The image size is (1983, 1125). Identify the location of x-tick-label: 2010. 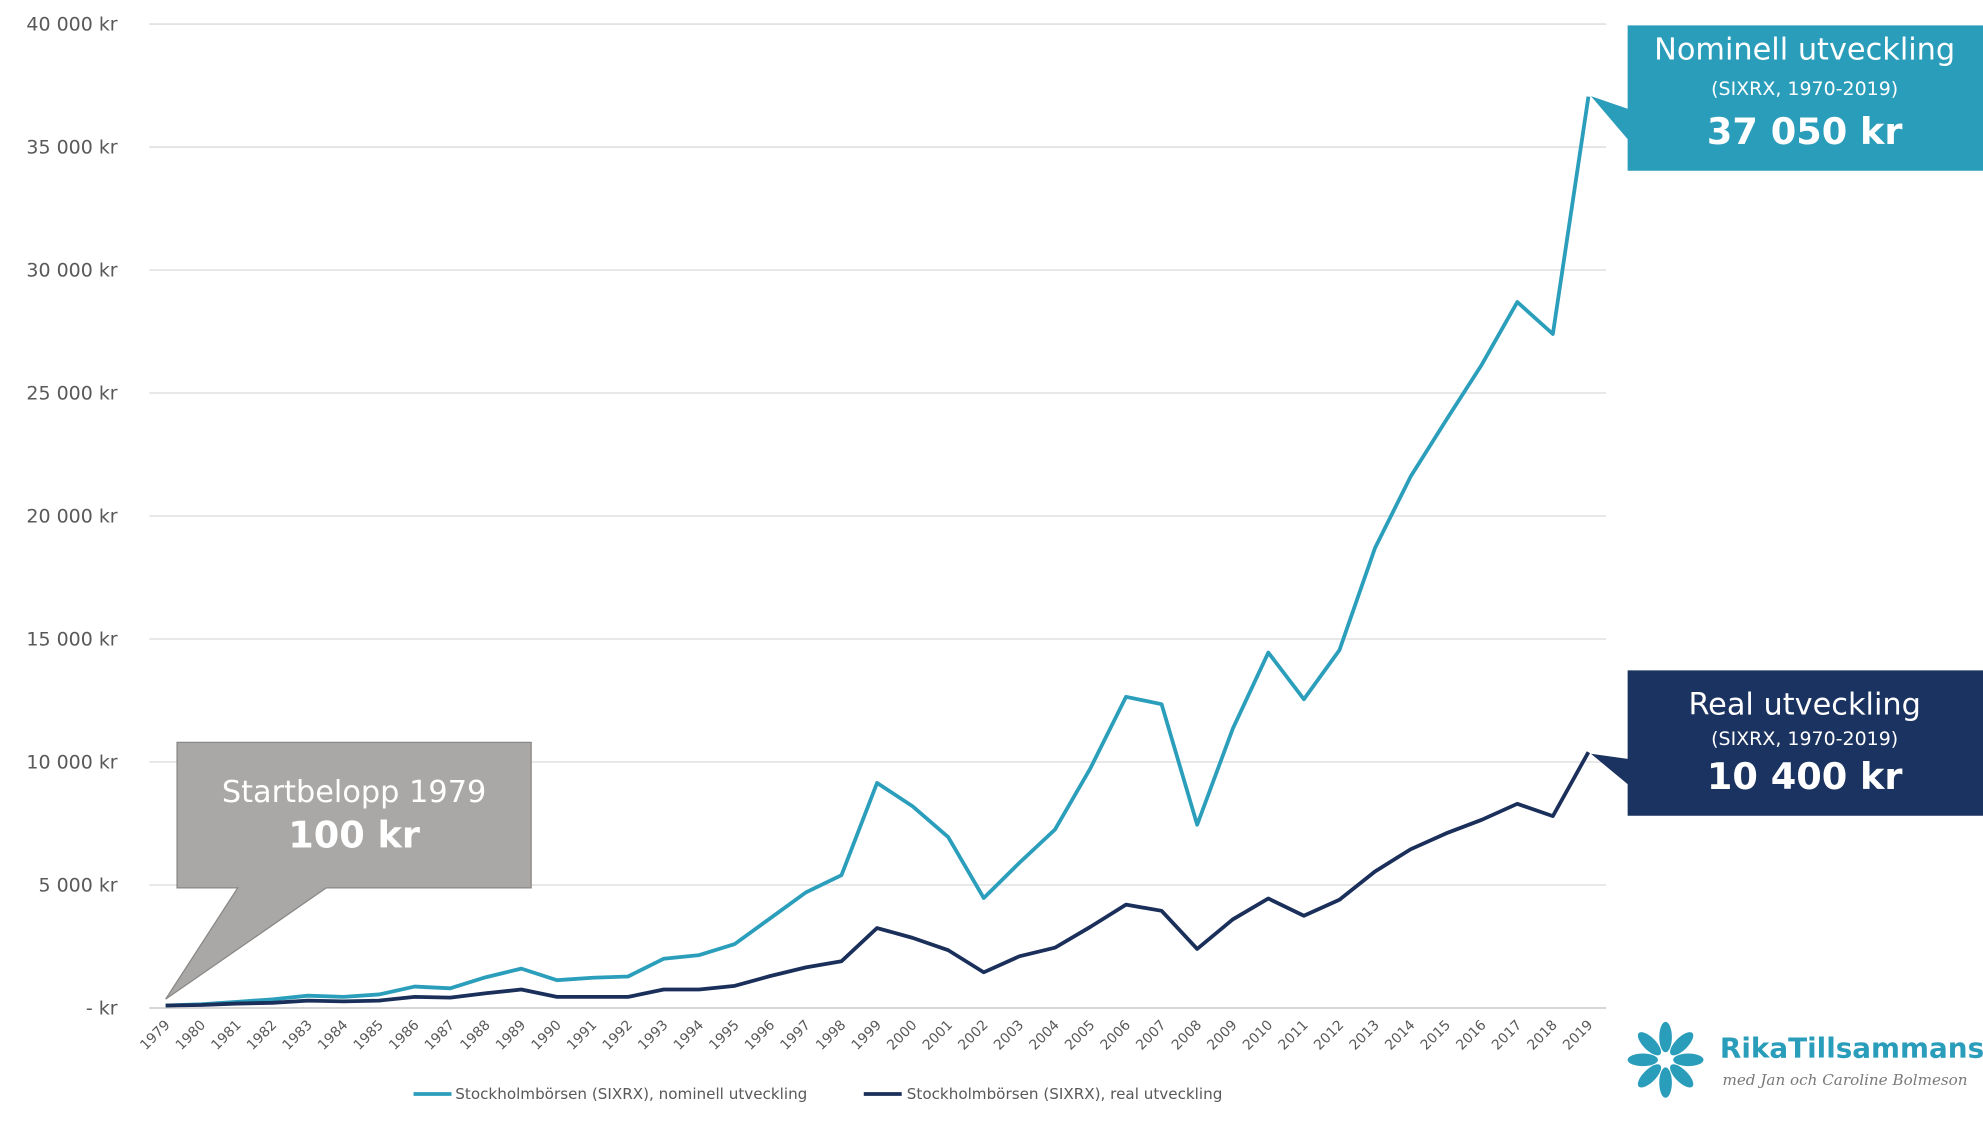
(1258, 1035).